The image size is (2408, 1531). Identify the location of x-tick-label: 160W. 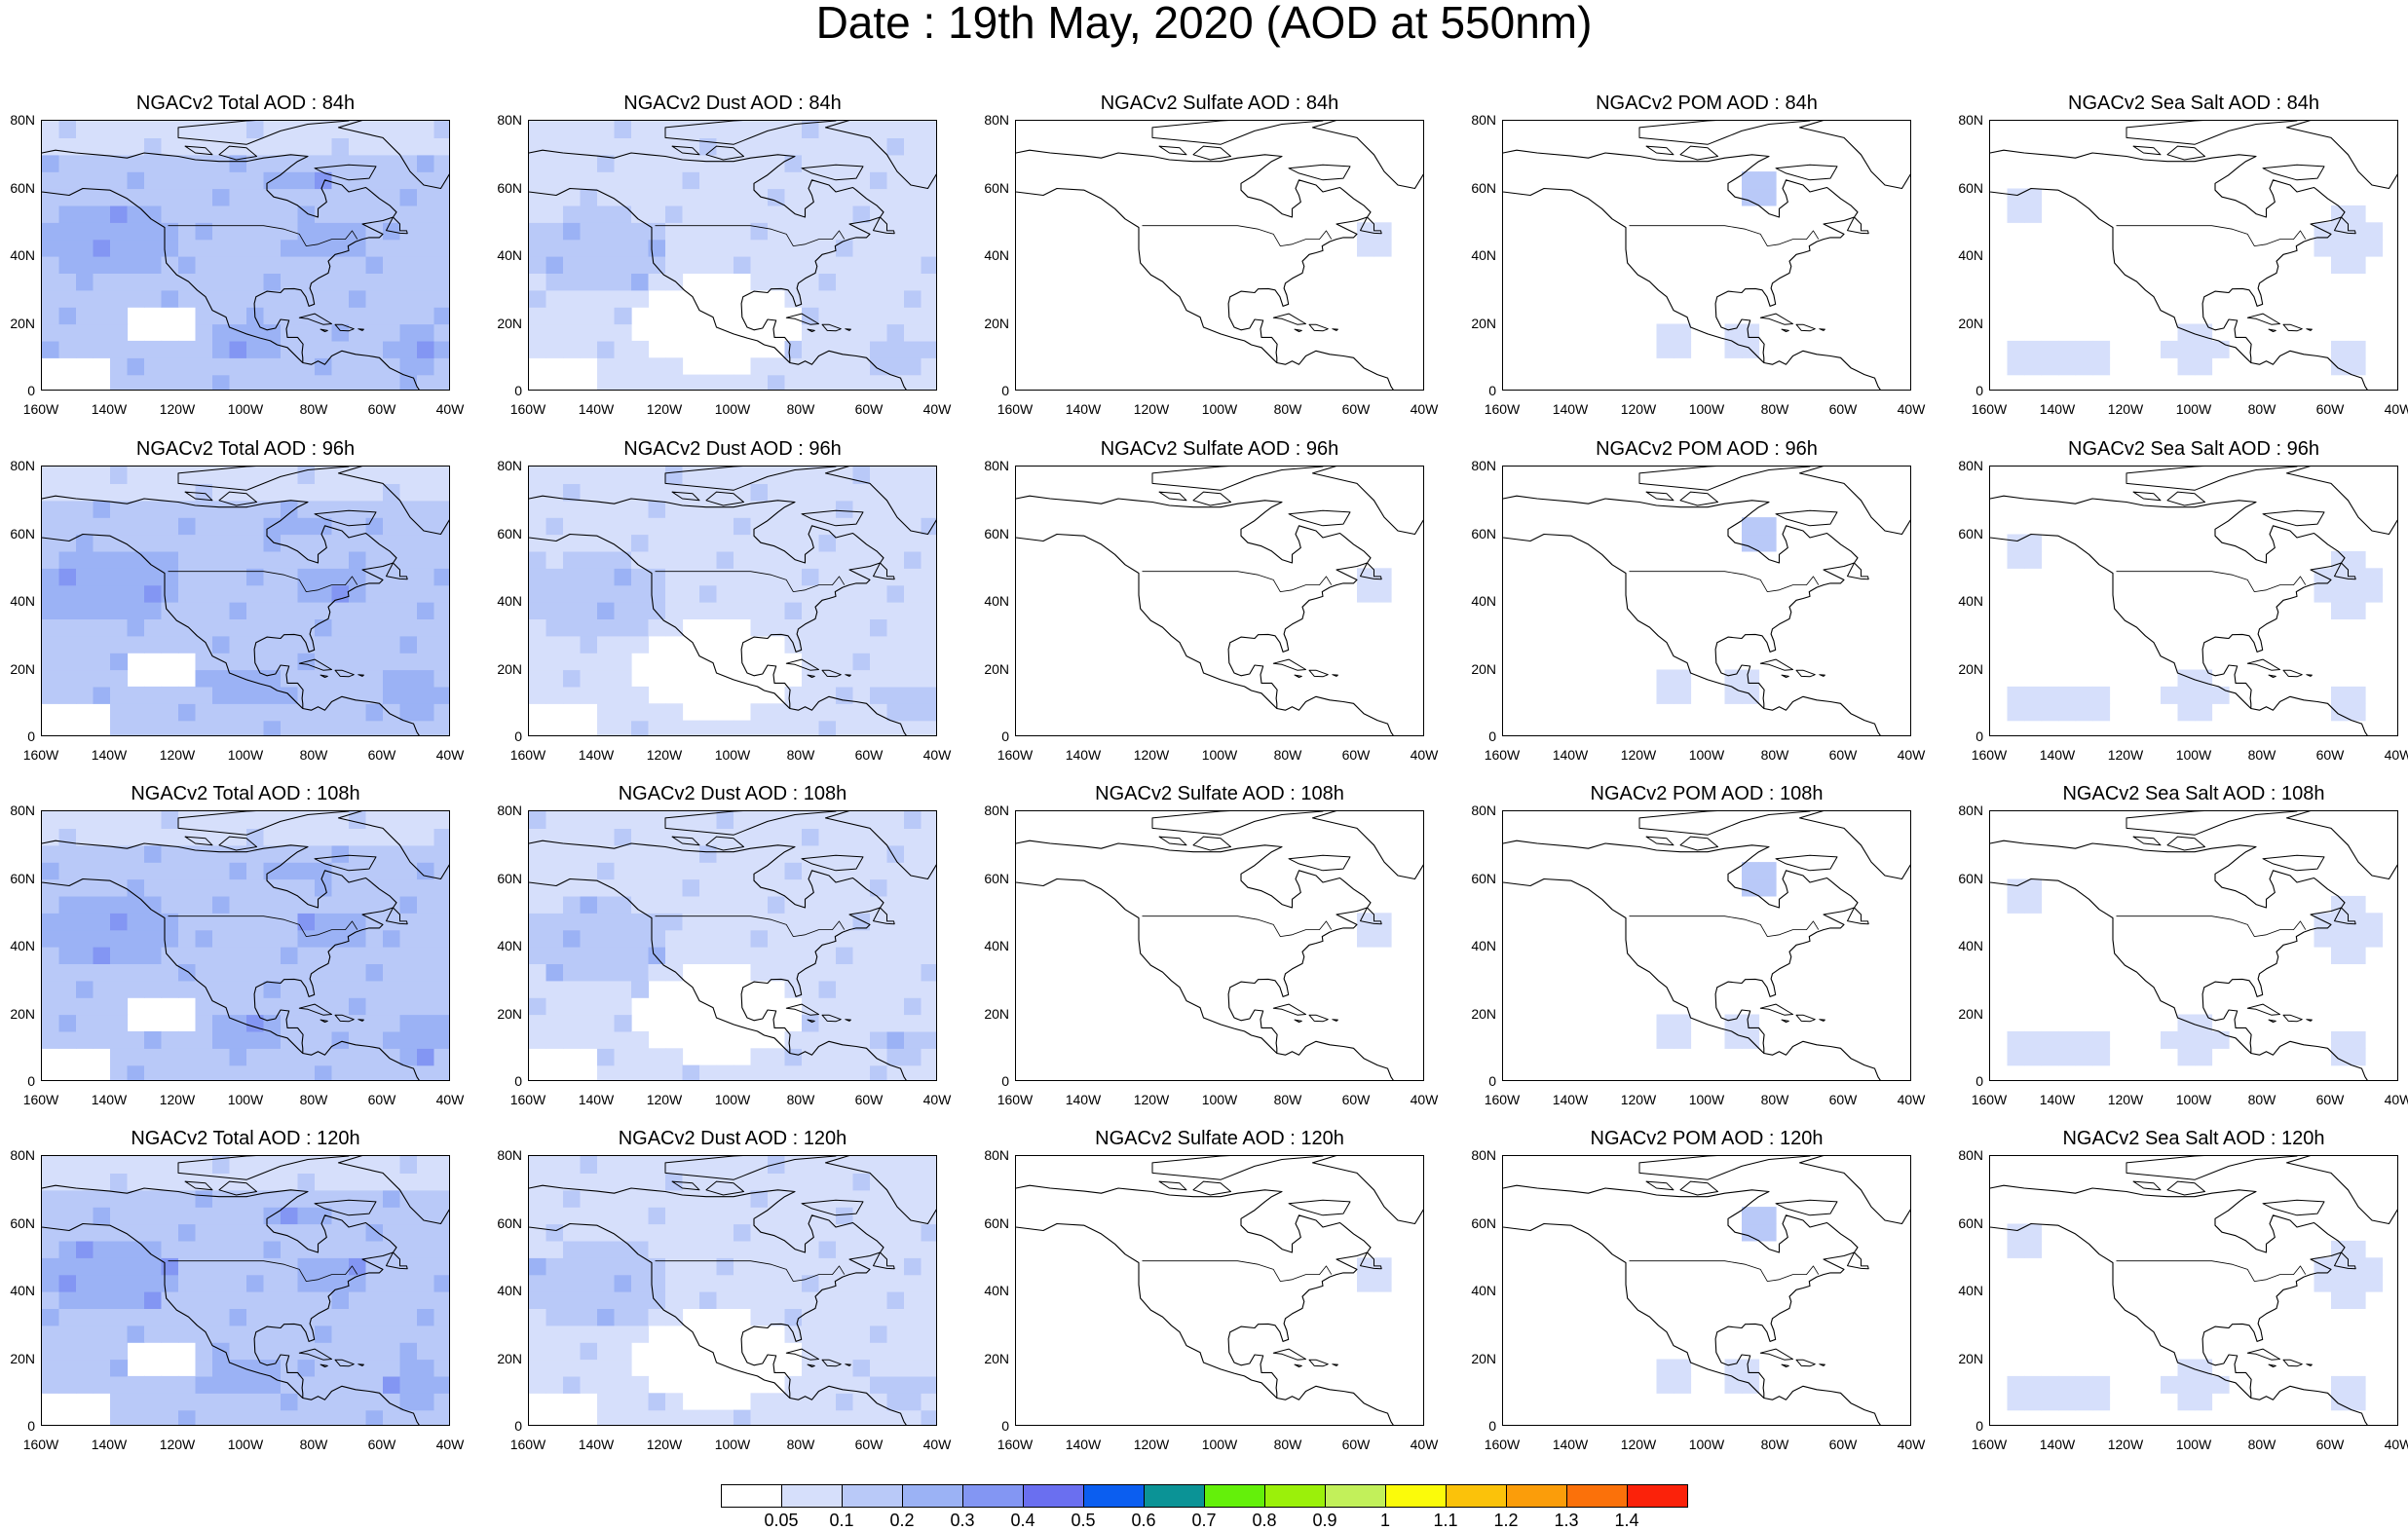
(1502, 1444).